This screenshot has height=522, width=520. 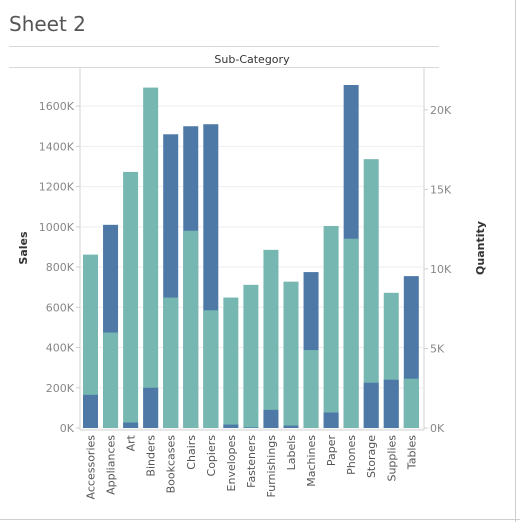 What do you see at coordinates (441, 269) in the screenshot?
I see `y2-tick-label: 10K` at bounding box center [441, 269].